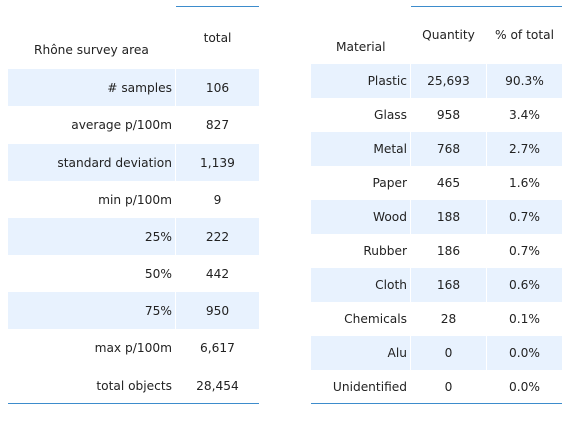 This screenshot has height=424, width=568. I want to click on summary-row-label: 75%, so click(158, 310).